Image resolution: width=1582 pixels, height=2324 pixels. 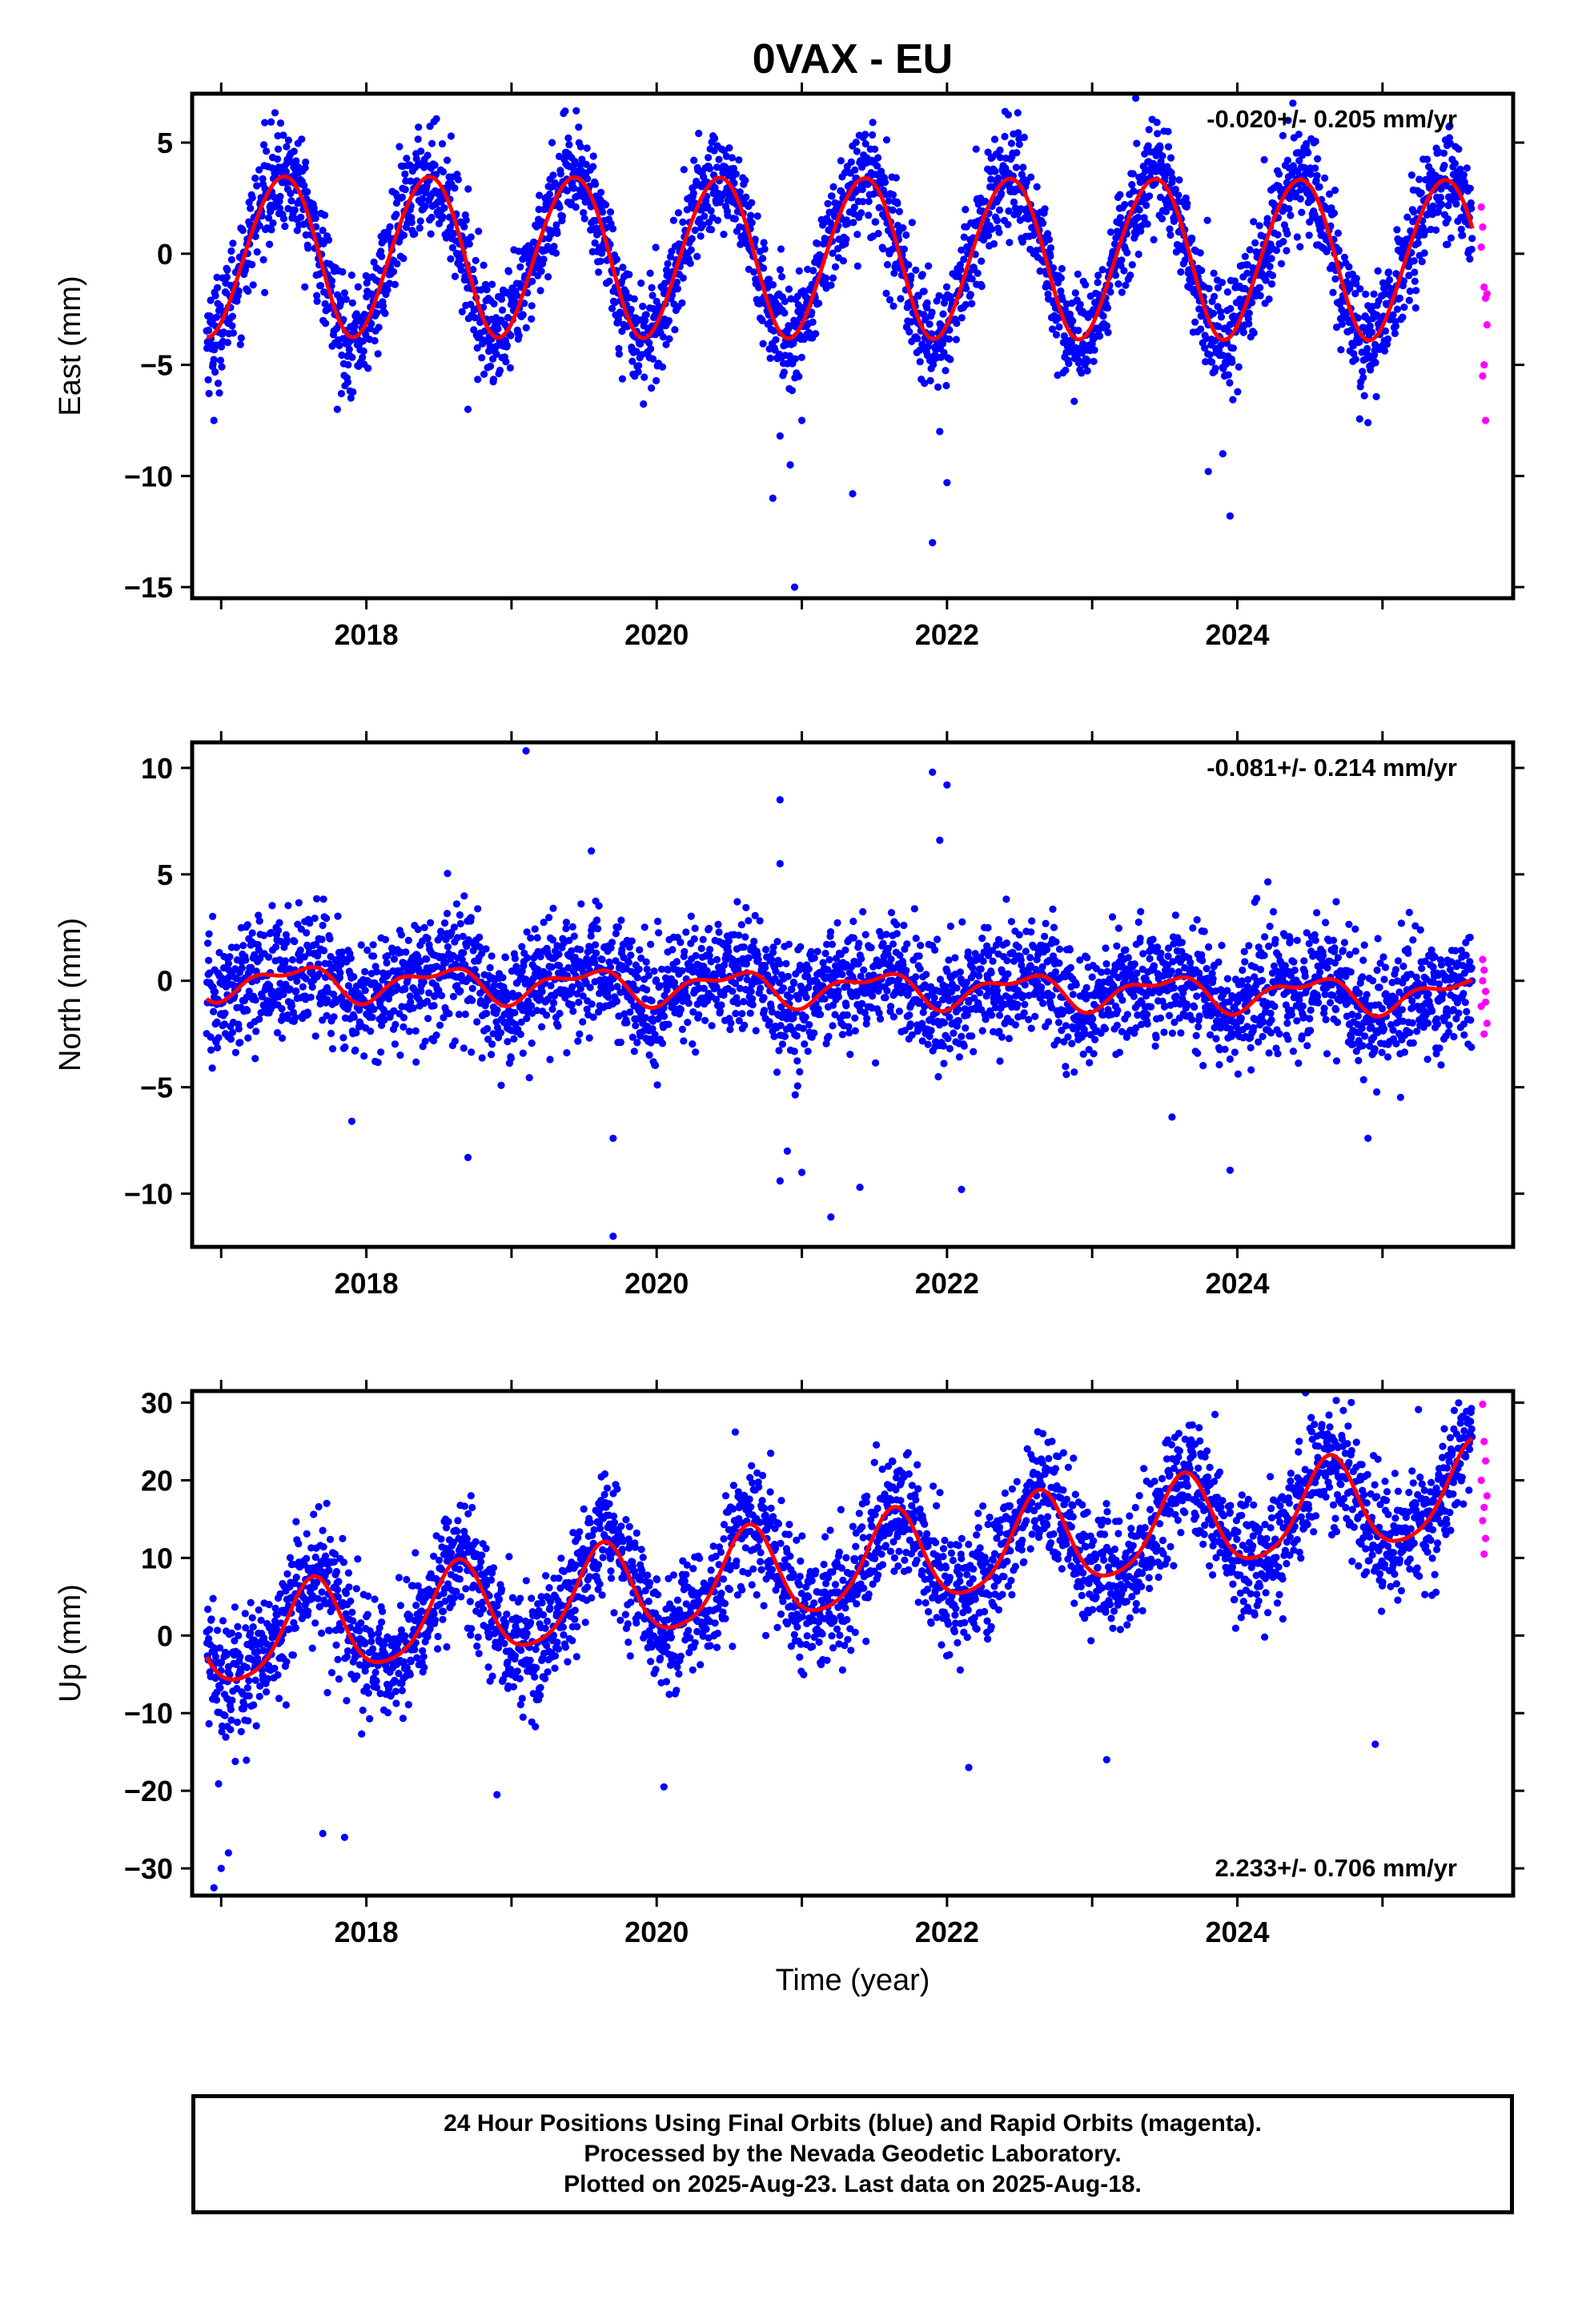 What do you see at coordinates (853, 59) in the screenshot?
I see `chart-title: 0VAX - EU` at bounding box center [853, 59].